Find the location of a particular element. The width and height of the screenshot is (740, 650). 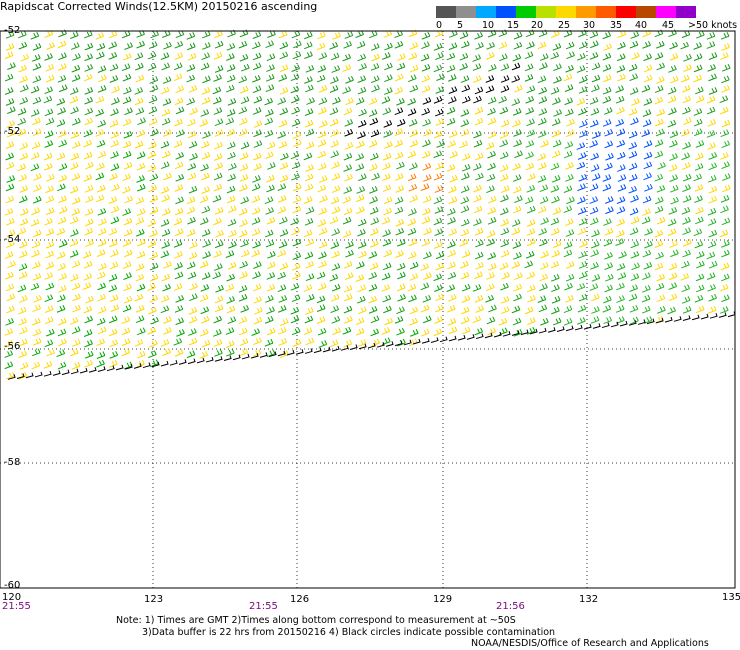

x-tick-label: 132 is located at coordinates (589, 599).